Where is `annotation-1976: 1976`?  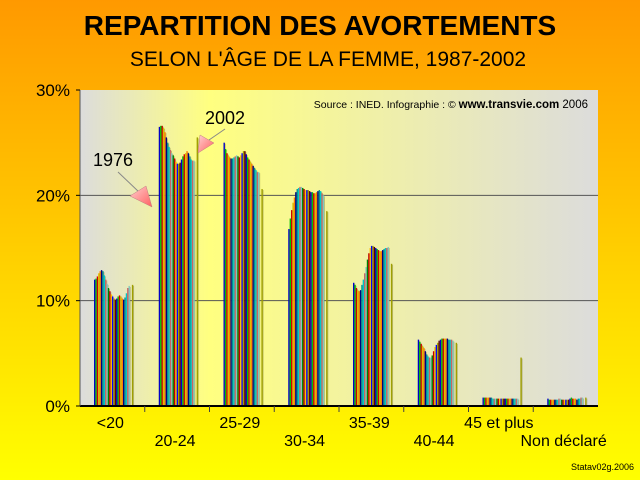 annotation-1976: 1976 is located at coordinates (123, 179).